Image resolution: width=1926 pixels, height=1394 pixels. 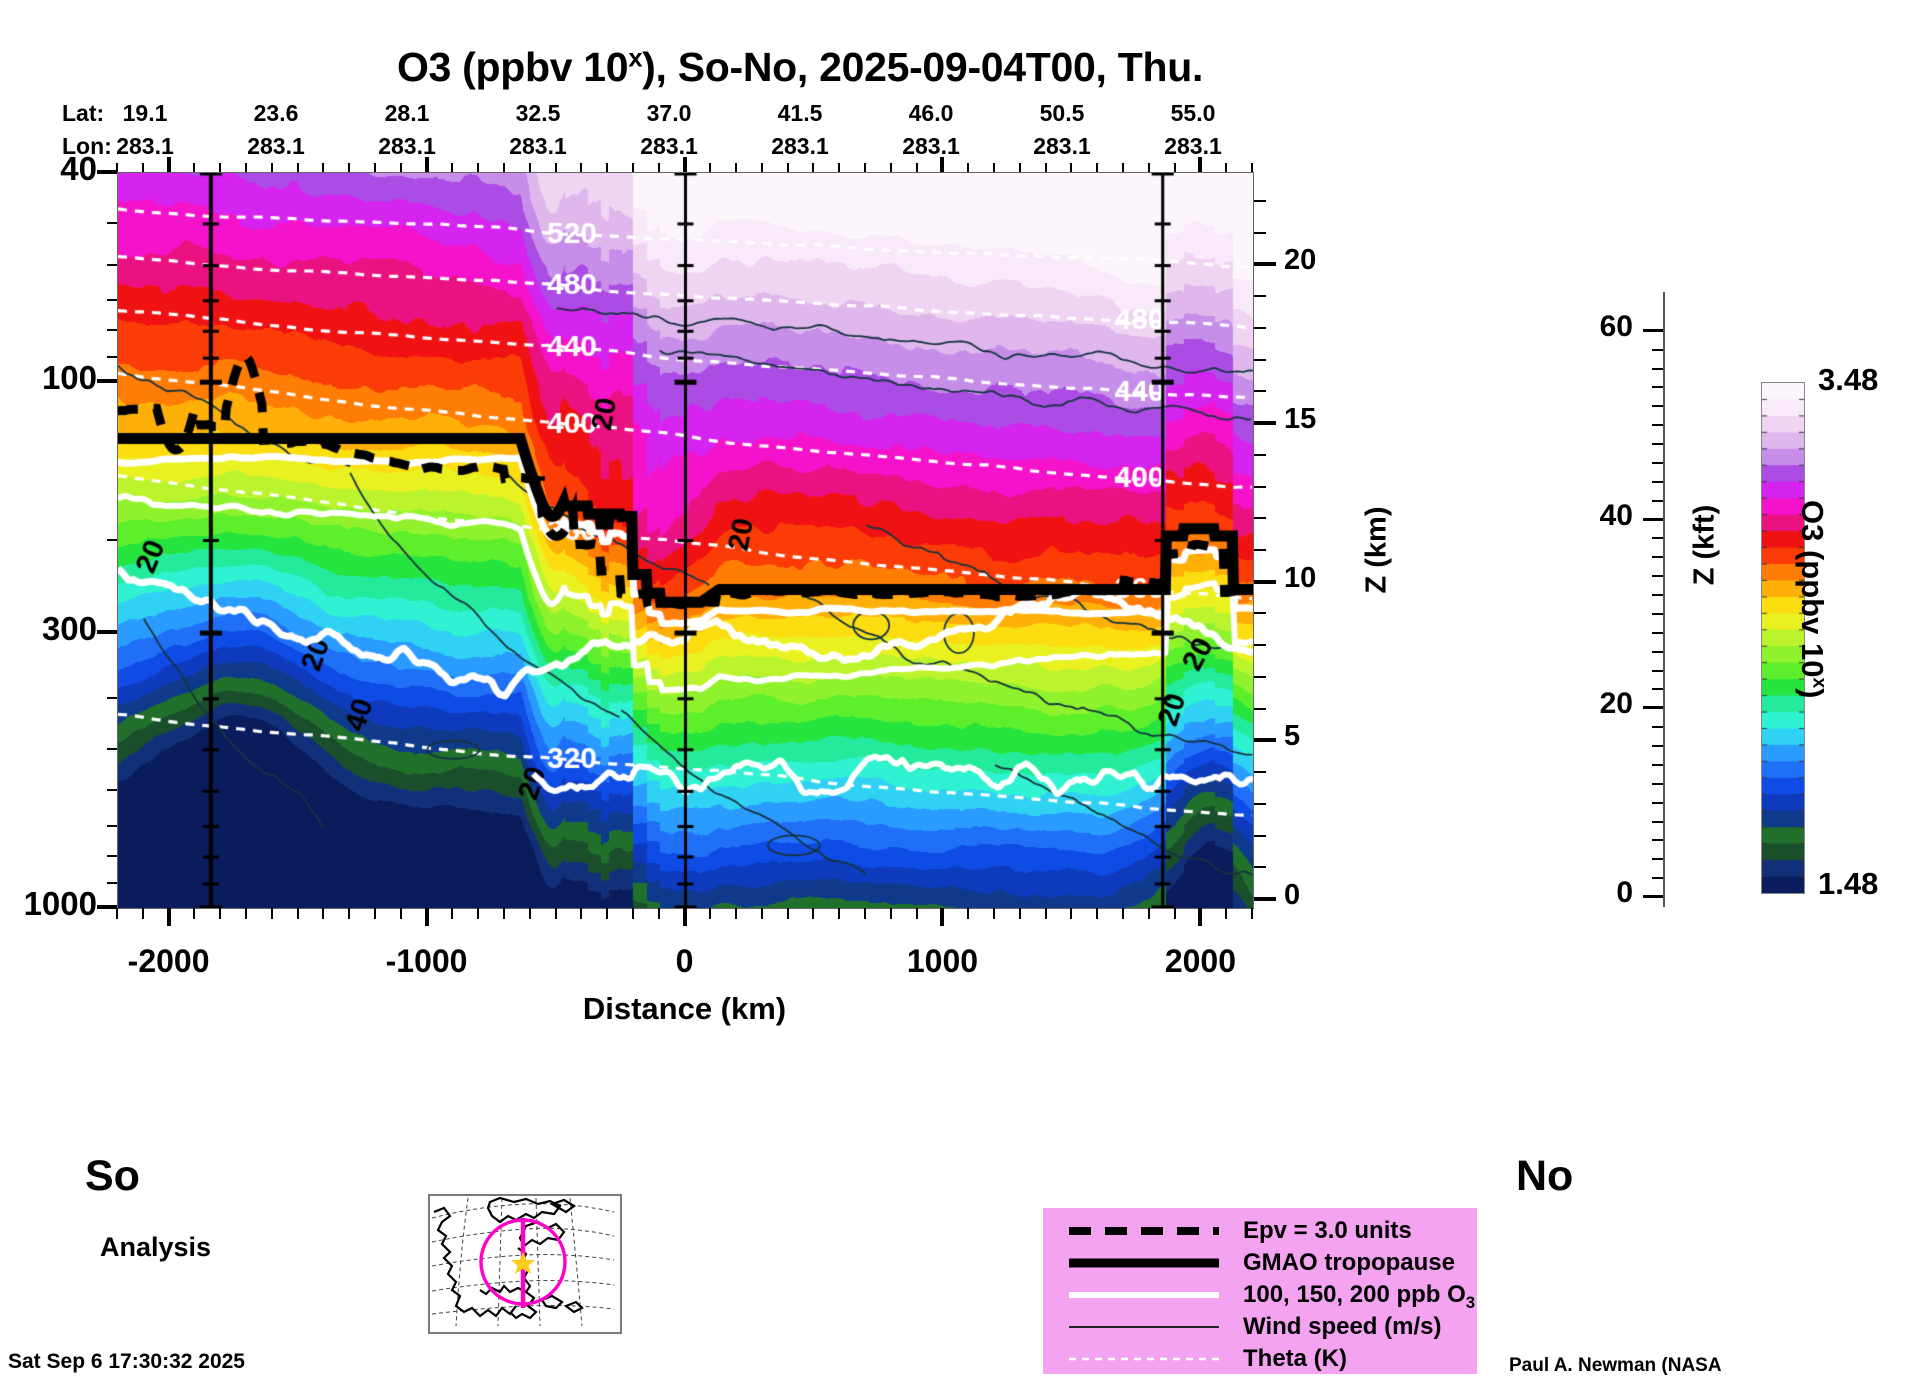 I want to click on legend-item: 100, 150, 200 ppb O3, so click(x=1260, y=1295).